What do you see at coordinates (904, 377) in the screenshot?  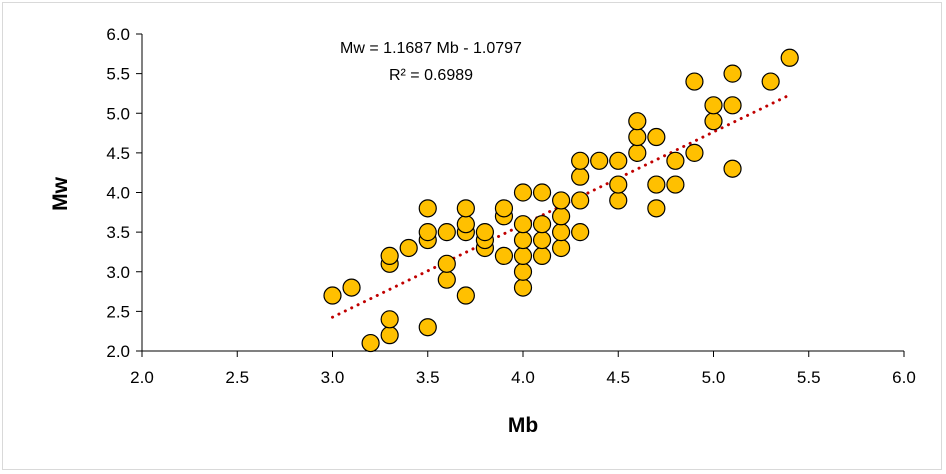 I see `x-tick-label: 6.0` at bounding box center [904, 377].